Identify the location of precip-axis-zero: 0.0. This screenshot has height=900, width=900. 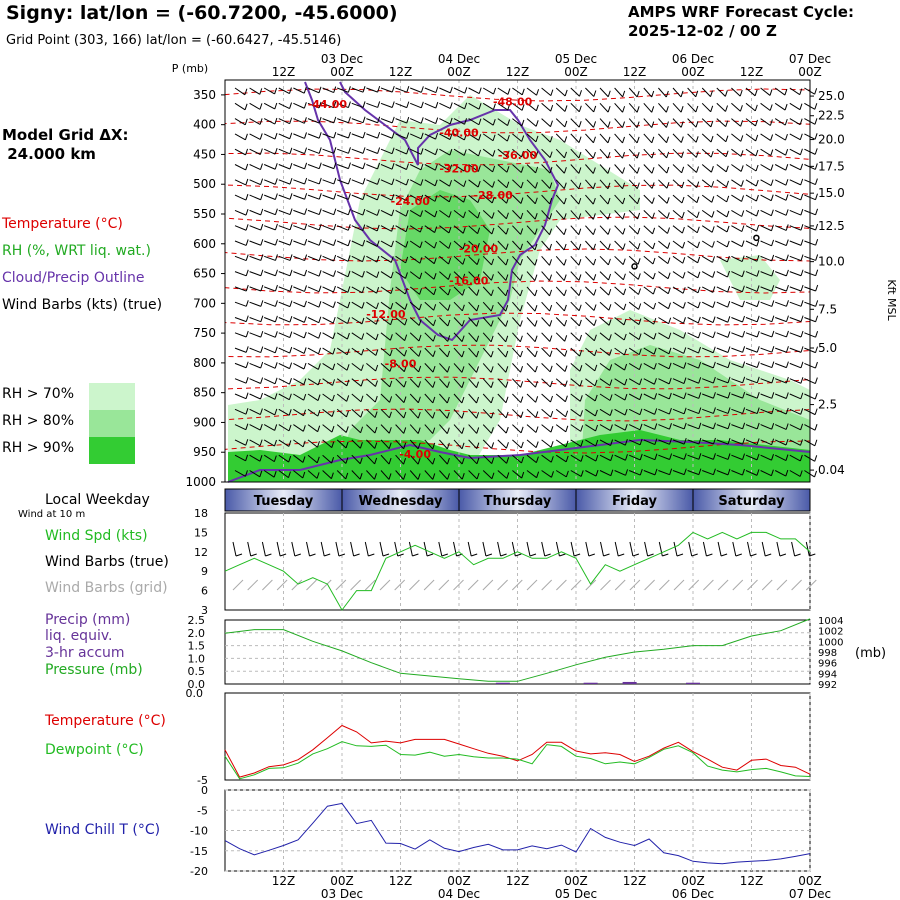
(195, 693).